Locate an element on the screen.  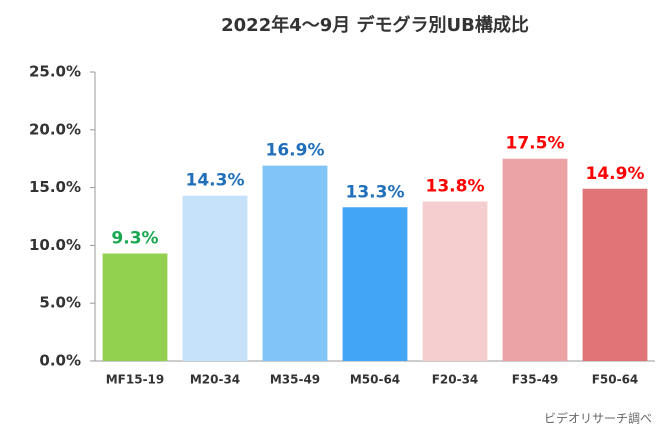
x-tick-label: F35-49 is located at coordinates (535, 380).